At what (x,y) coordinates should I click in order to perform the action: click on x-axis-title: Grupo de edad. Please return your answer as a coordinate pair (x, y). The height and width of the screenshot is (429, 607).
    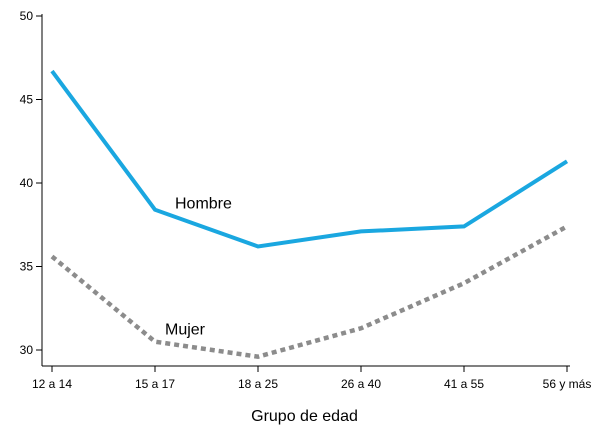
    Looking at the image, I should click on (304, 416).